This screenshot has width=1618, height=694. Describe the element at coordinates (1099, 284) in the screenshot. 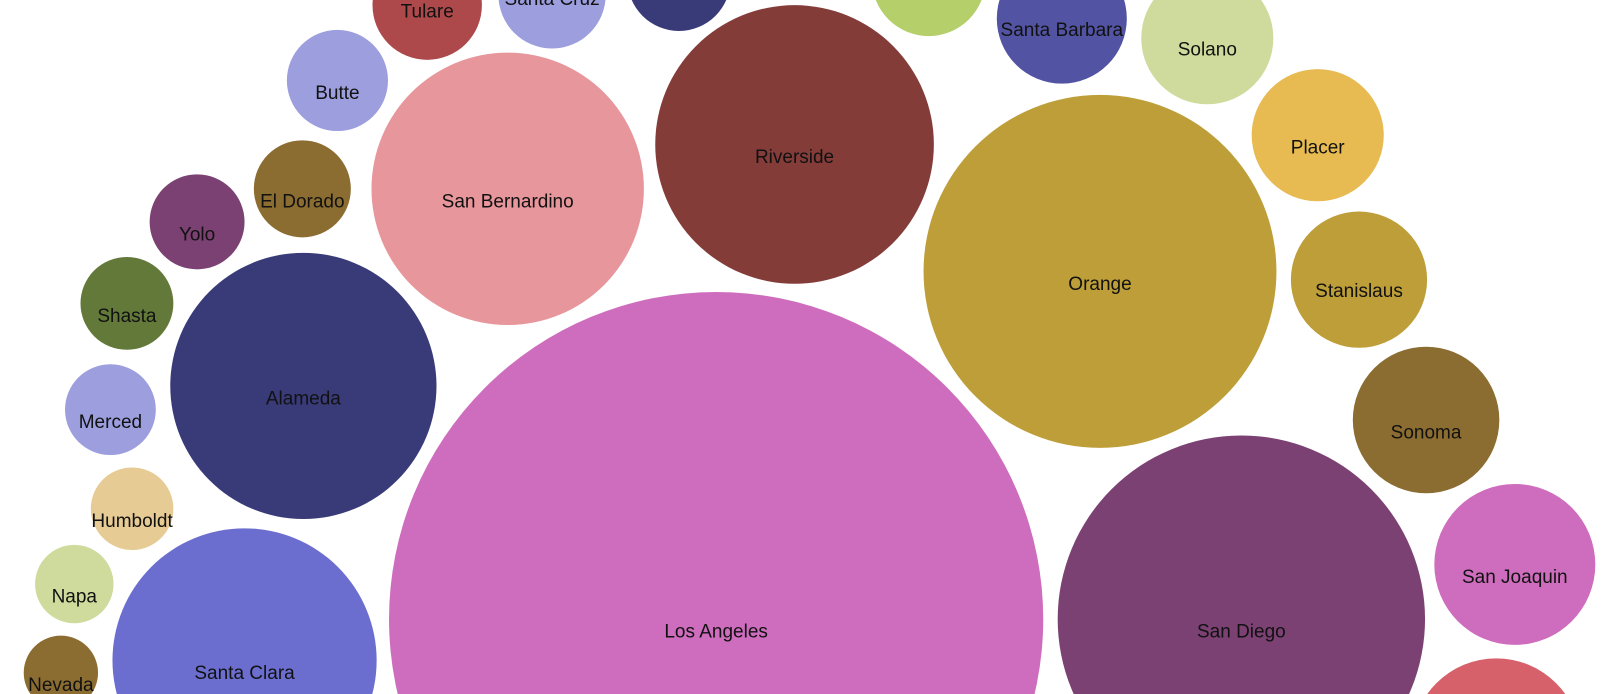

I see `bubble-label: Orange` at that location.